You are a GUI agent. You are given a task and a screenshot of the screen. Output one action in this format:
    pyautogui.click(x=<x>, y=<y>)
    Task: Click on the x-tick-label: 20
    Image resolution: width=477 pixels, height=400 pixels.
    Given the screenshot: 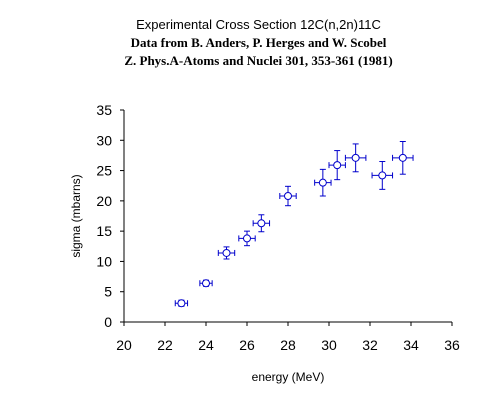 What is the action you would take?
    pyautogui.click(x=124, y=345)
    